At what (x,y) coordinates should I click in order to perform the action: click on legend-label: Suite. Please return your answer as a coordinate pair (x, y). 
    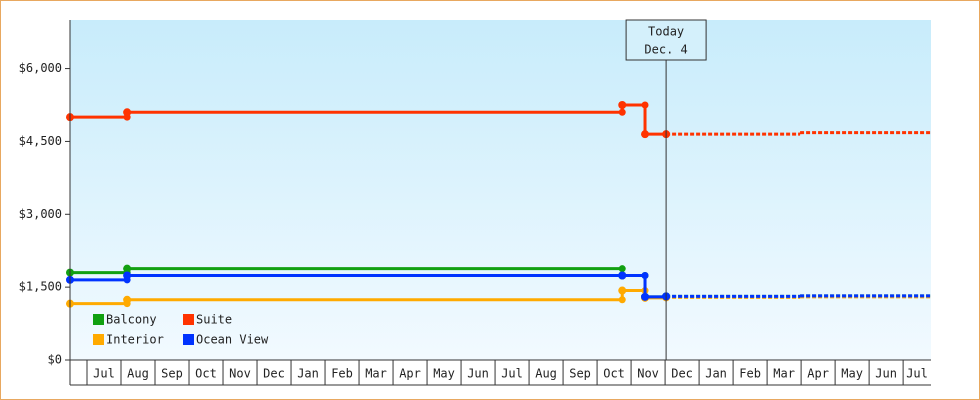
    Looking at the image, I should click on (214, 320).